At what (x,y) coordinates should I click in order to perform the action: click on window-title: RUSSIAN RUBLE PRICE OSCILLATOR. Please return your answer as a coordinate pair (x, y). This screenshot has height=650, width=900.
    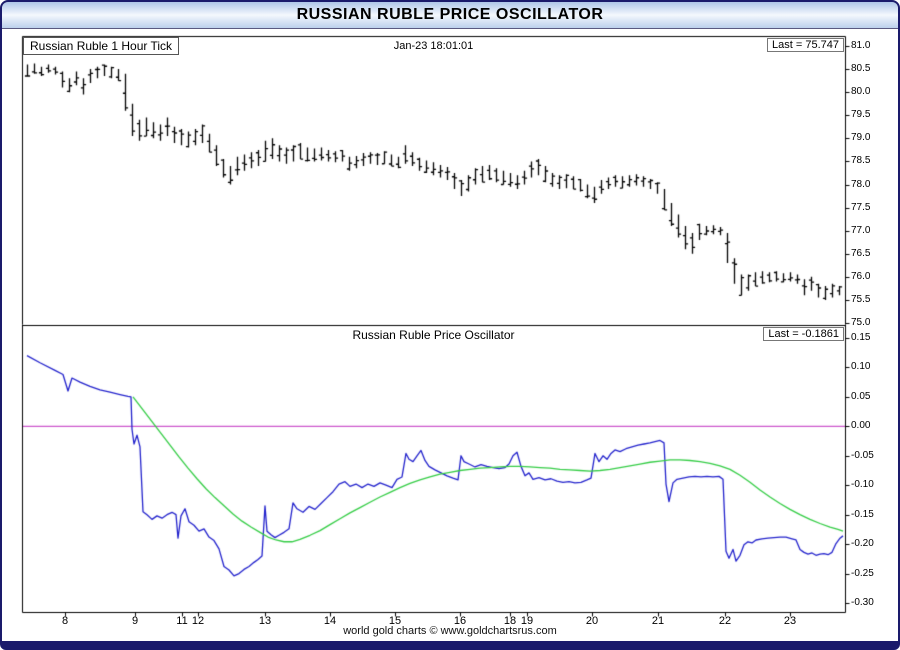
    Looking at the image, I should click on (450, 14).